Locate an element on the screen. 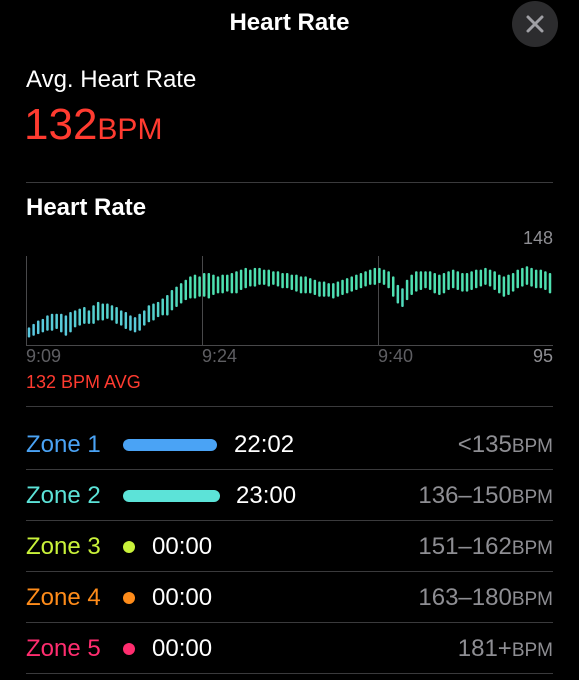  zone-row-5: Zone 5 00:00 181+BPM is located at coordinates (289, 649).